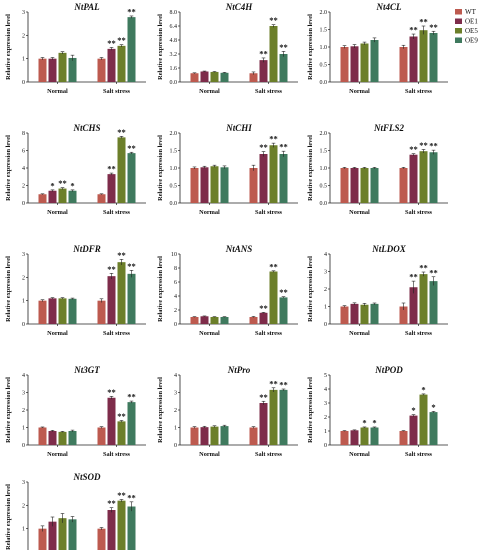 The height and width of the screenshot is (550, 489). I want to click on chart-title: NtCHS, so click(86, 128).